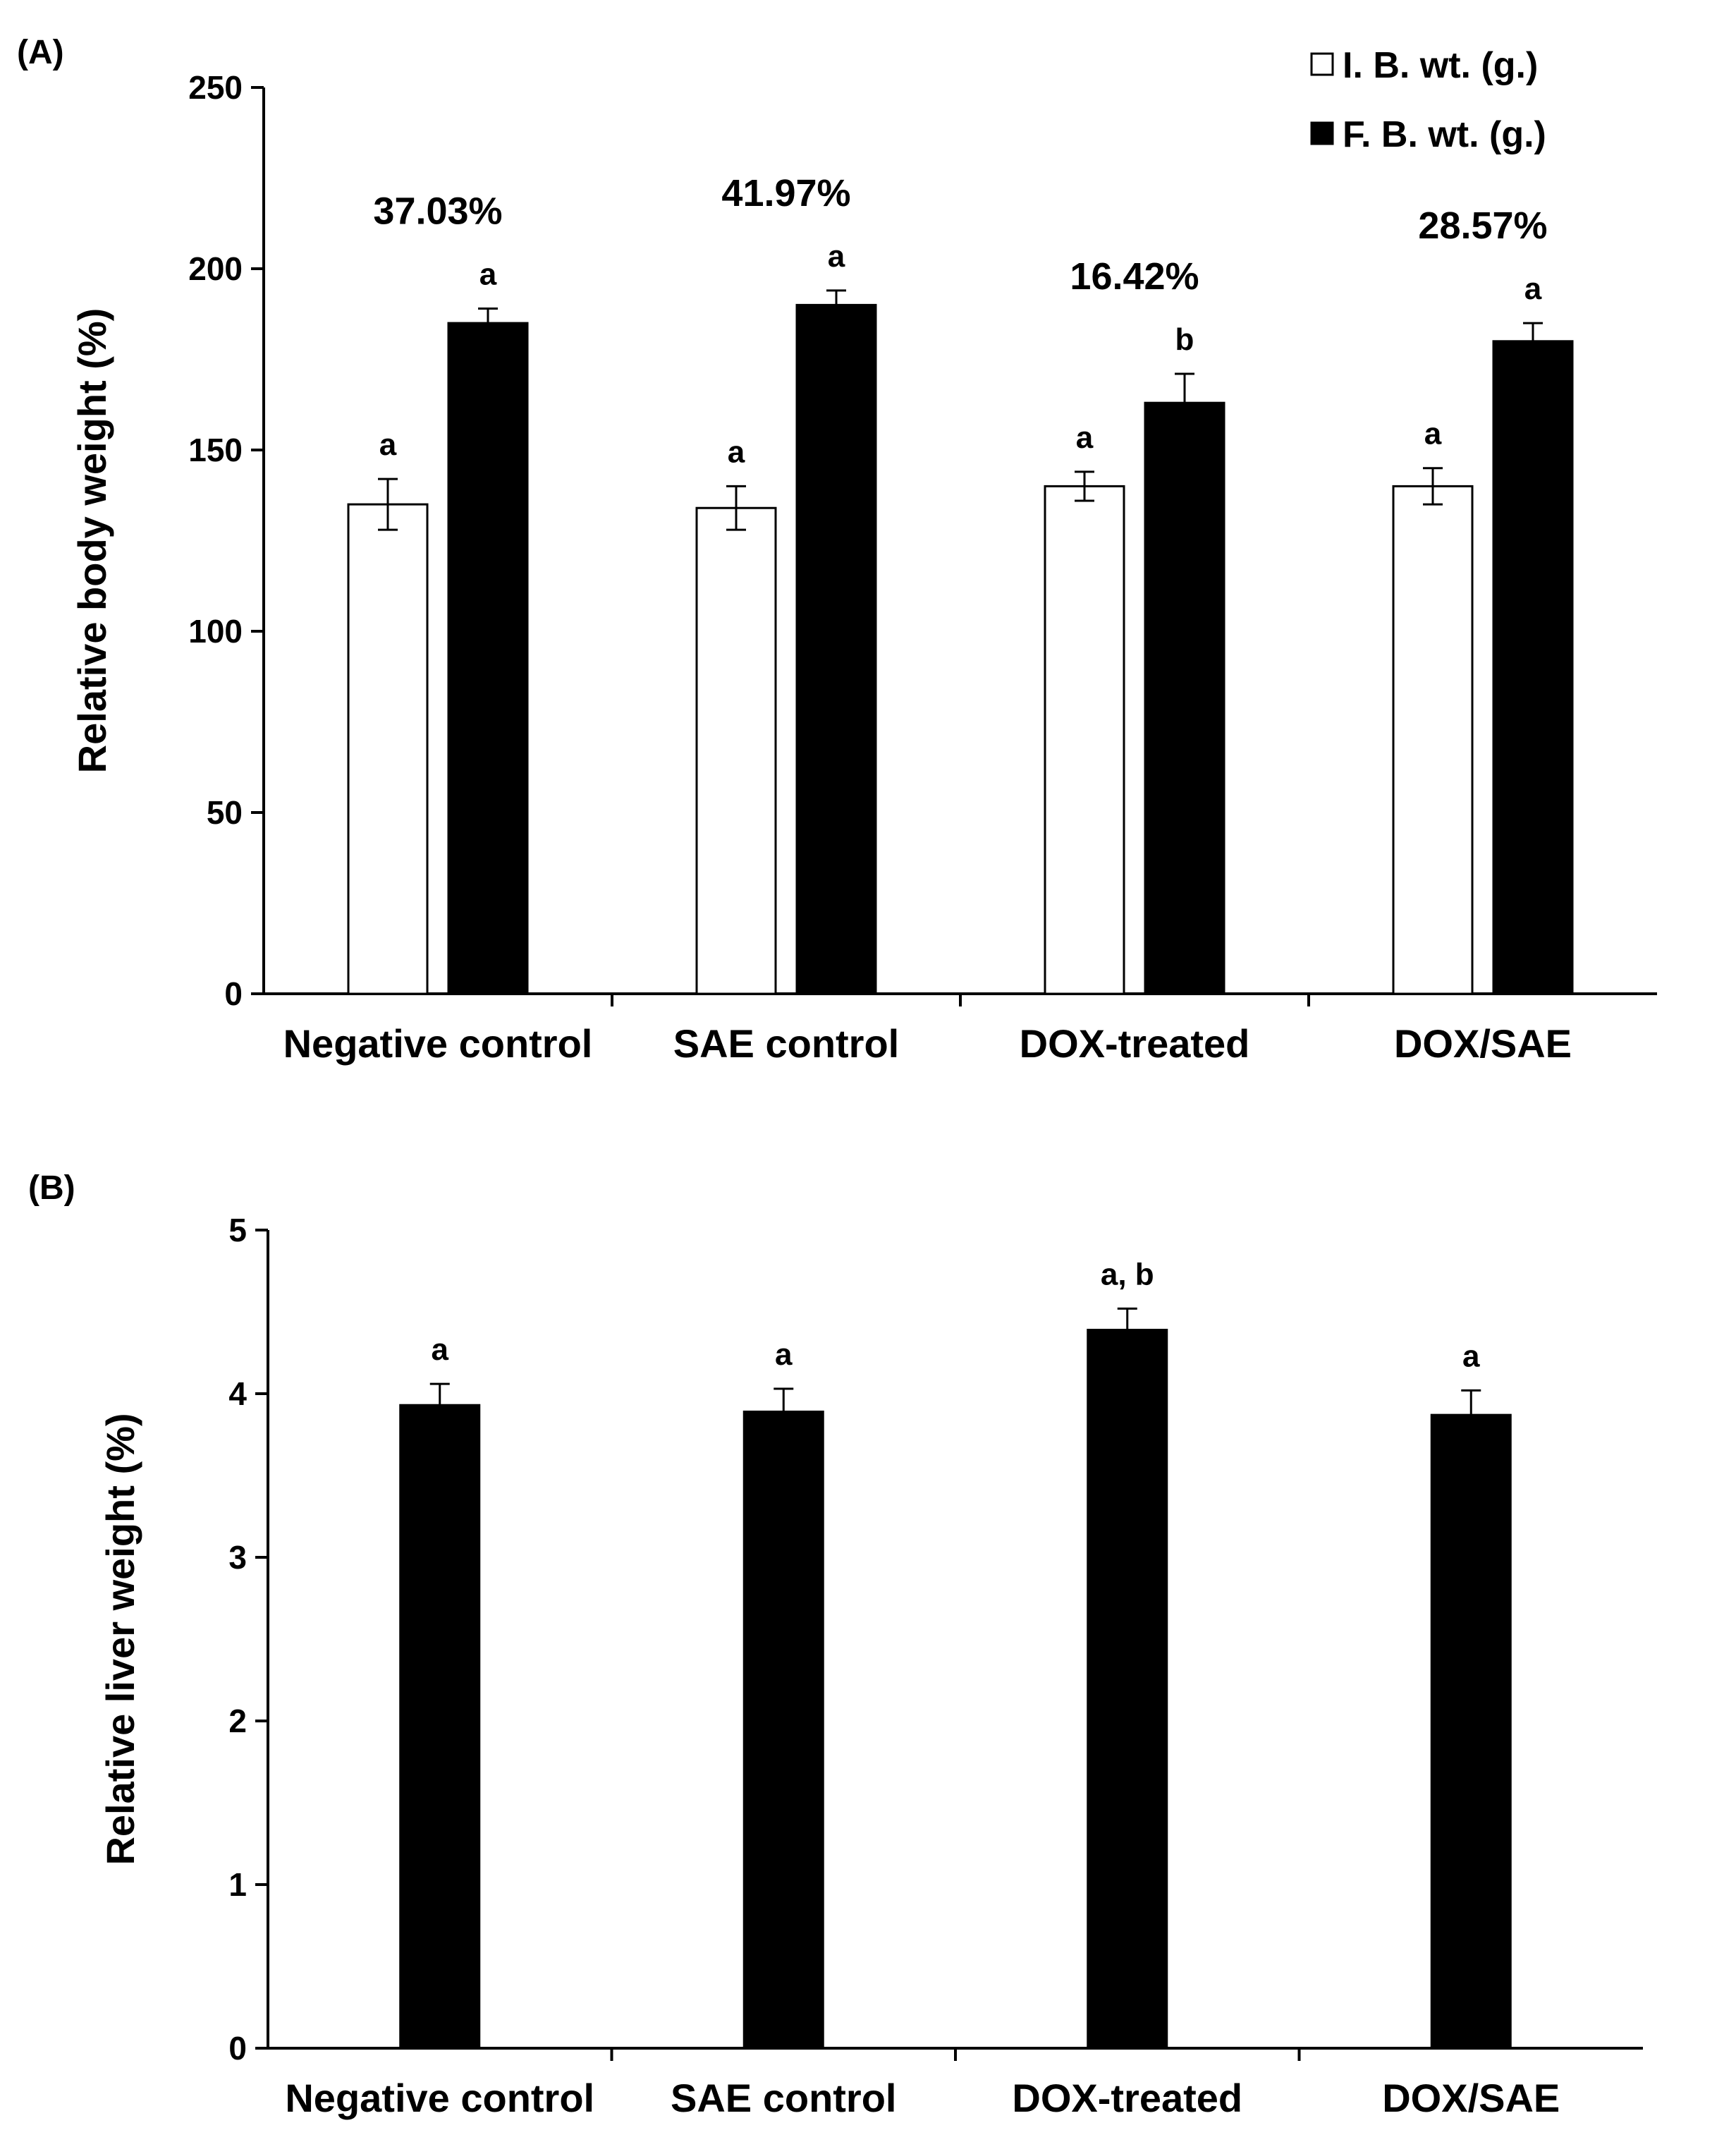 The image size is (1736, 2154). Describe the element at coordinates (216, 268) in the screenshot. I see `y-tick-label: 200` at that location.